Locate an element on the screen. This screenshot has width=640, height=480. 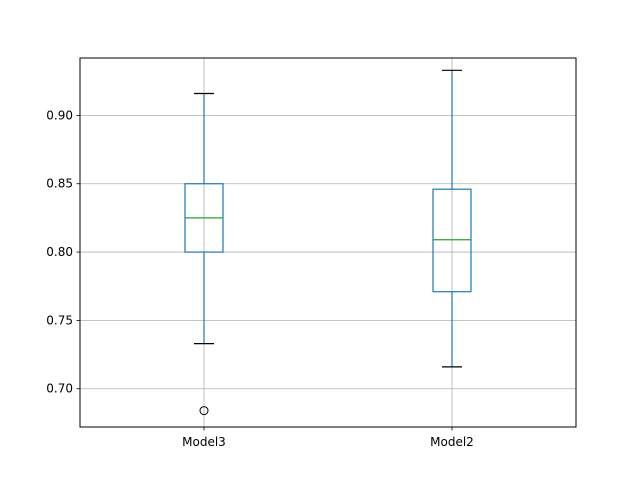
y-axis: 0.70 0.75 0.80 0.85 0.90 is located at coordinates (63, 252).